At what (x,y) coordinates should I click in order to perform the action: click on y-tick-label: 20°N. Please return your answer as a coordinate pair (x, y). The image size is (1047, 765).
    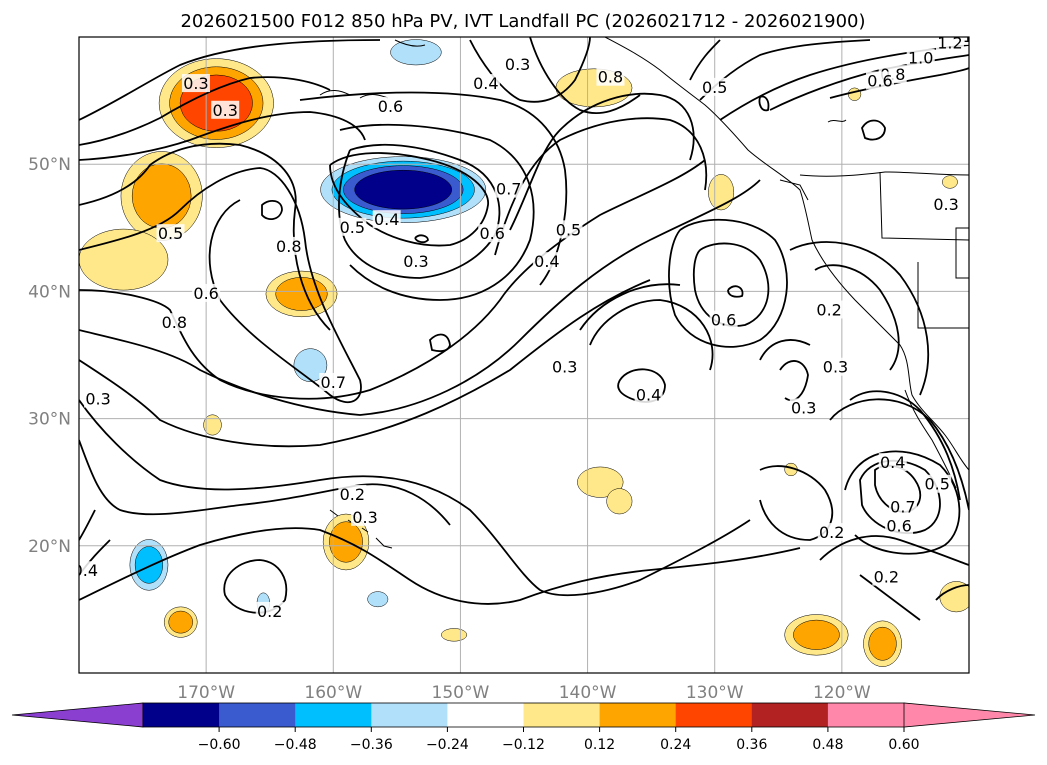
    Looking at the image, I should click on (49, 547).